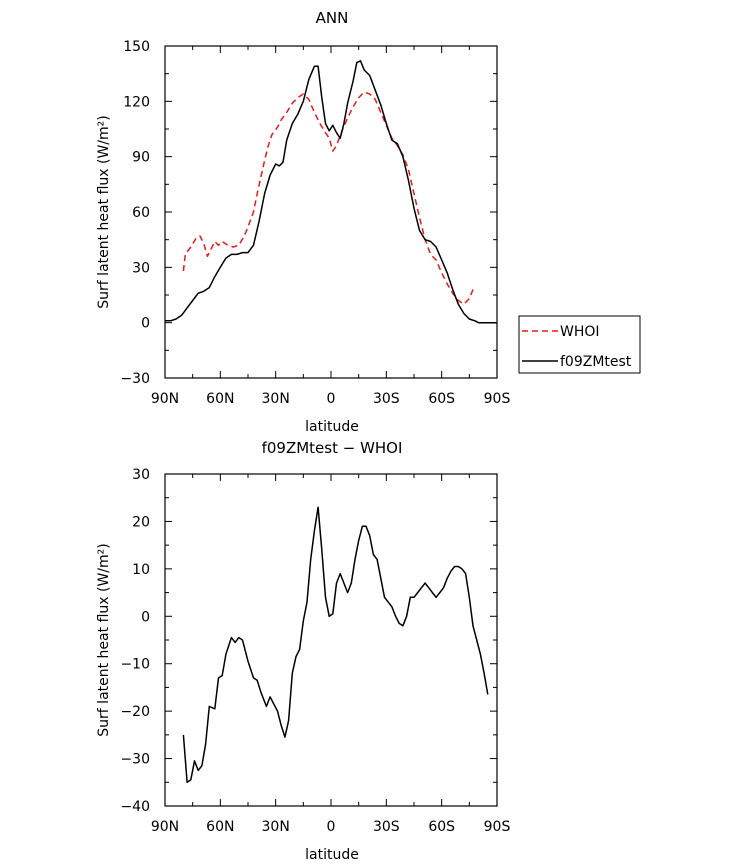  What do you see at coordinates (104, 211) in the screenshot?
I see `top-y-axis-label: Surf latent heat flux (W/m²)` at bounding box center [104, 211].